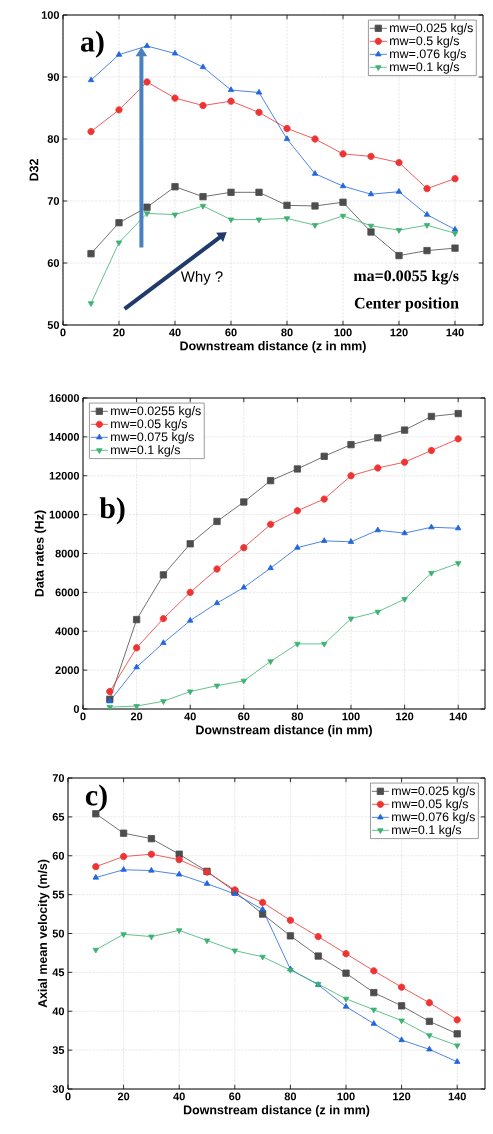 Image resolution: width=493 pixels, height=1134 pixels. I want to click on legend-label: mw=0.076 kg/s, so click(433, 818).